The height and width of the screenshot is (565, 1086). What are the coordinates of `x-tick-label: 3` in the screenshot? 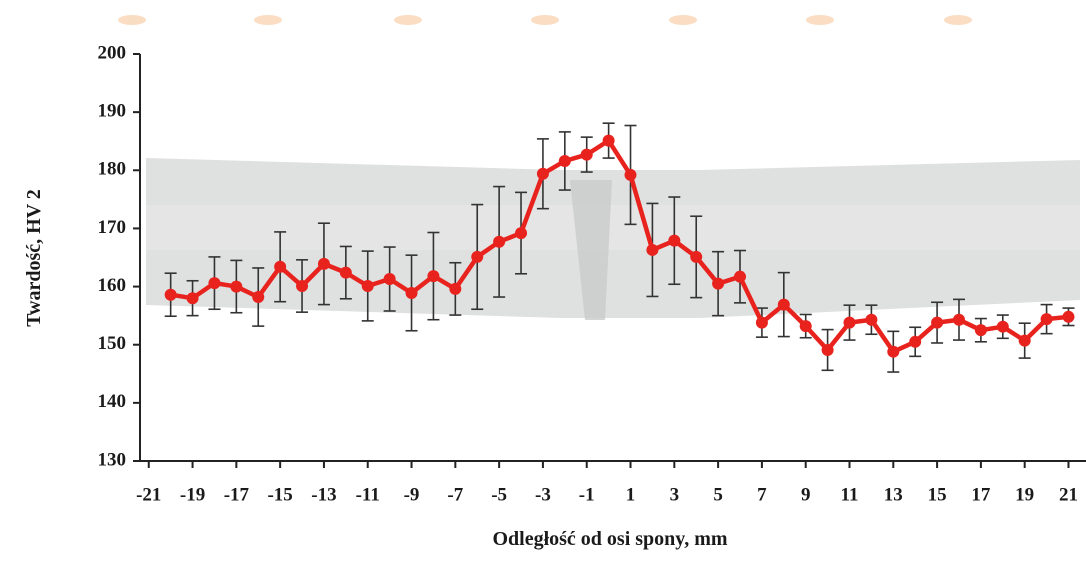 It's located at (675, 494).